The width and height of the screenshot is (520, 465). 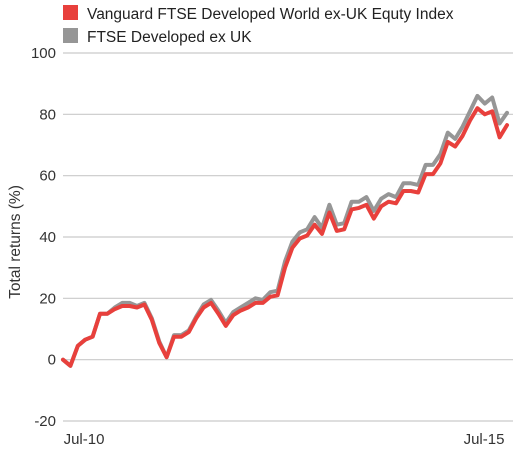 I want to click on x-axis-ticks: Jul-10 Jul-15, so click(x=284, y=439).